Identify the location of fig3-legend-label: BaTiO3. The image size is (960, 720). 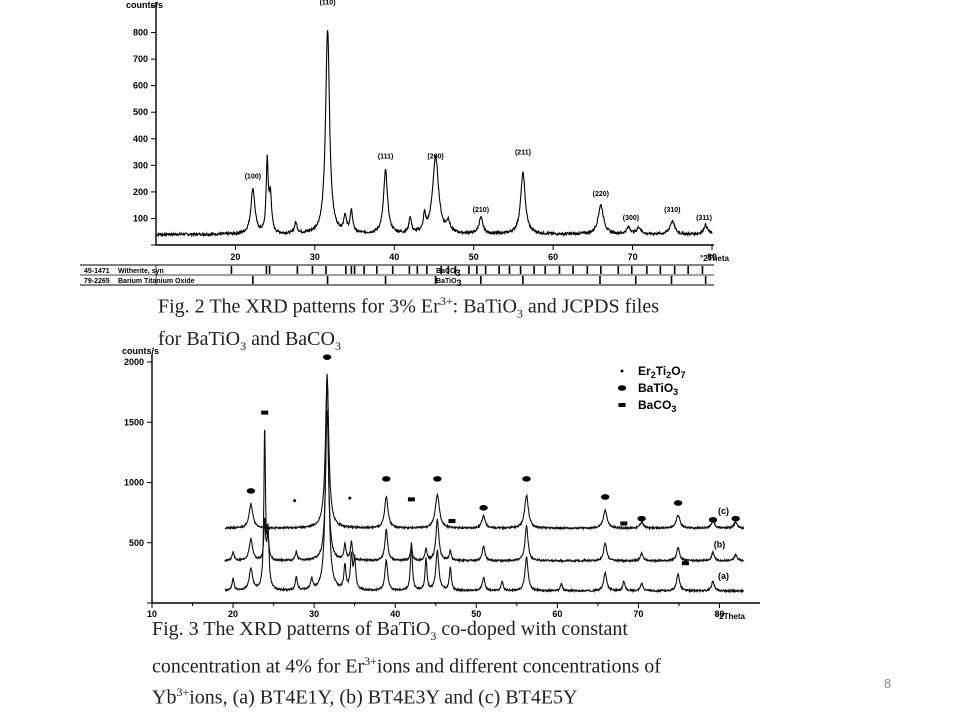
(658, 389).